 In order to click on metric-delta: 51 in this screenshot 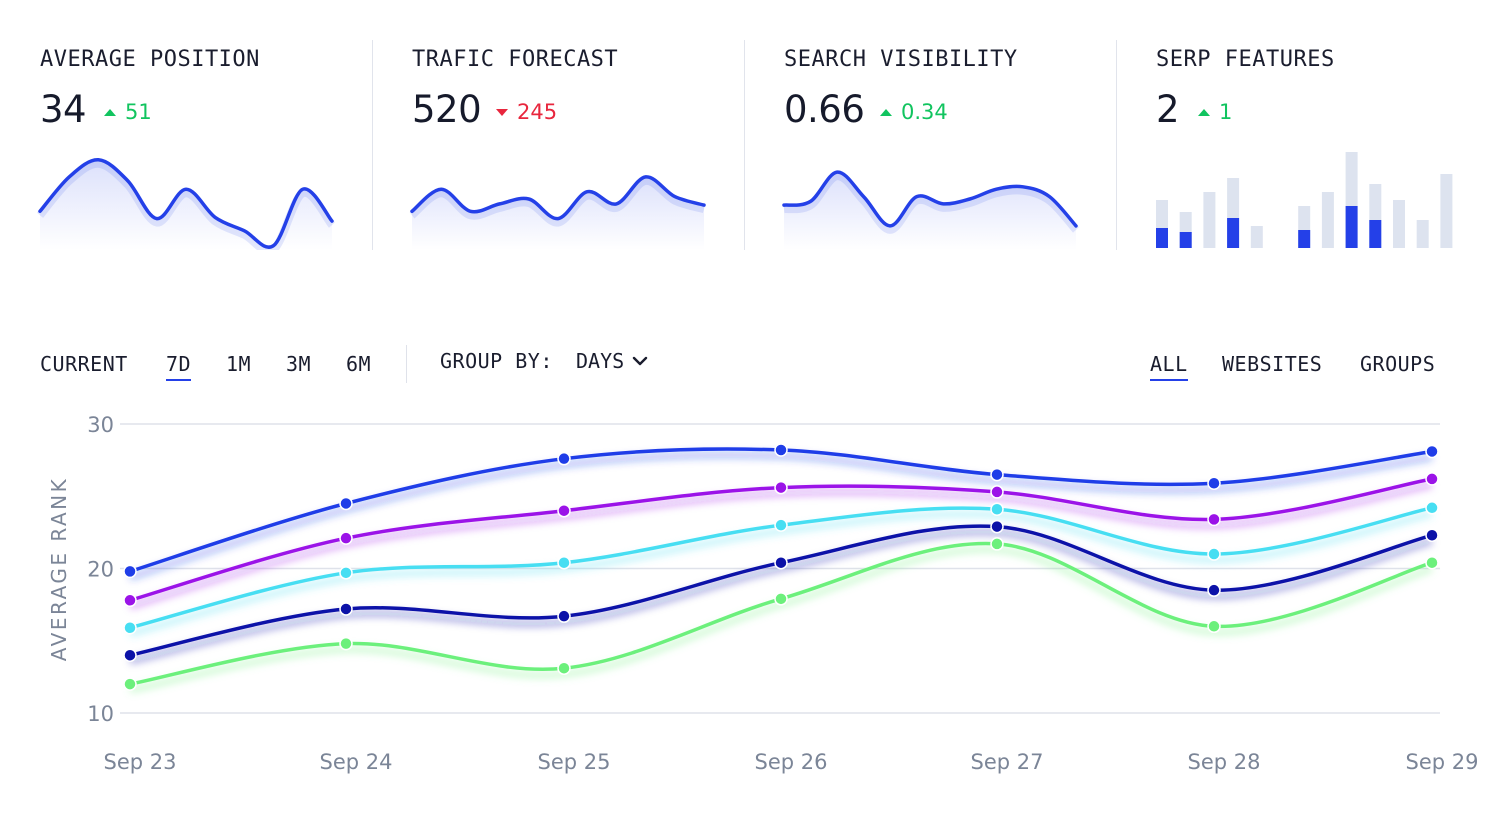, I will do `click(128, 112)`.